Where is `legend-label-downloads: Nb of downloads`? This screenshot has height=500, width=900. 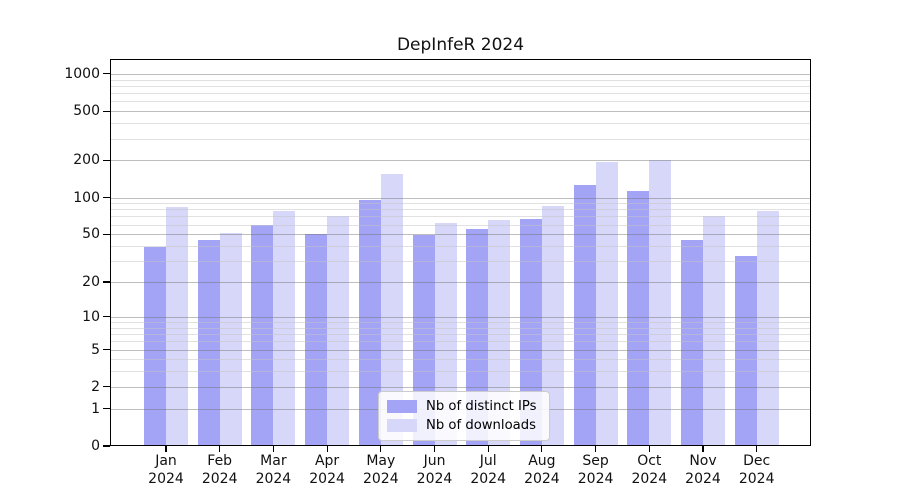 legend-label-downloads: Nb of downloads is located at coordinates (481, 425).